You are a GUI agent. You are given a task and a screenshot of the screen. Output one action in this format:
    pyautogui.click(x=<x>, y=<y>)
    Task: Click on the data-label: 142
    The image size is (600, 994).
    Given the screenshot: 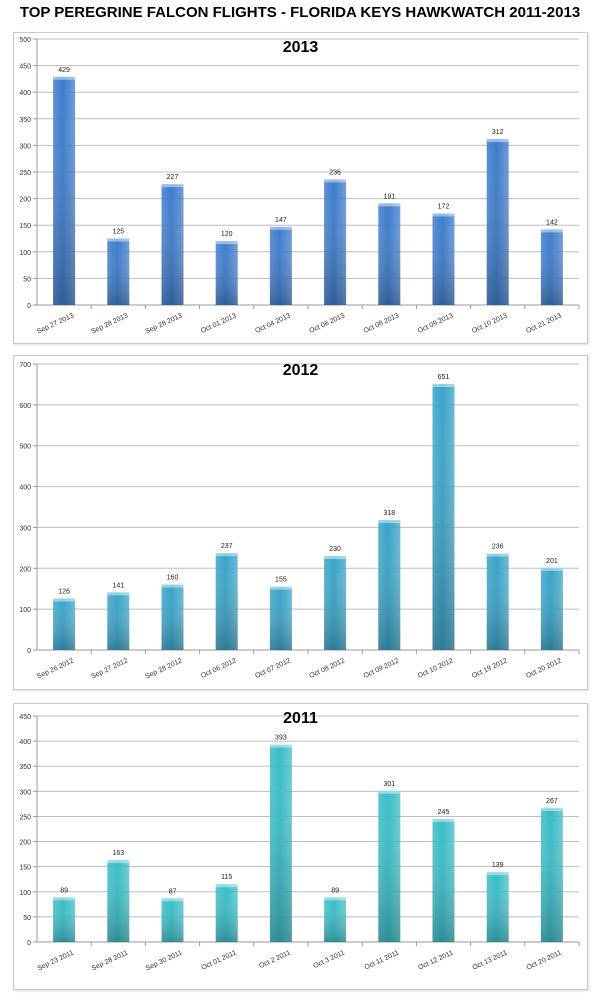 What is the action you would take?
    pyautogui.click(x=552, y=222)
    